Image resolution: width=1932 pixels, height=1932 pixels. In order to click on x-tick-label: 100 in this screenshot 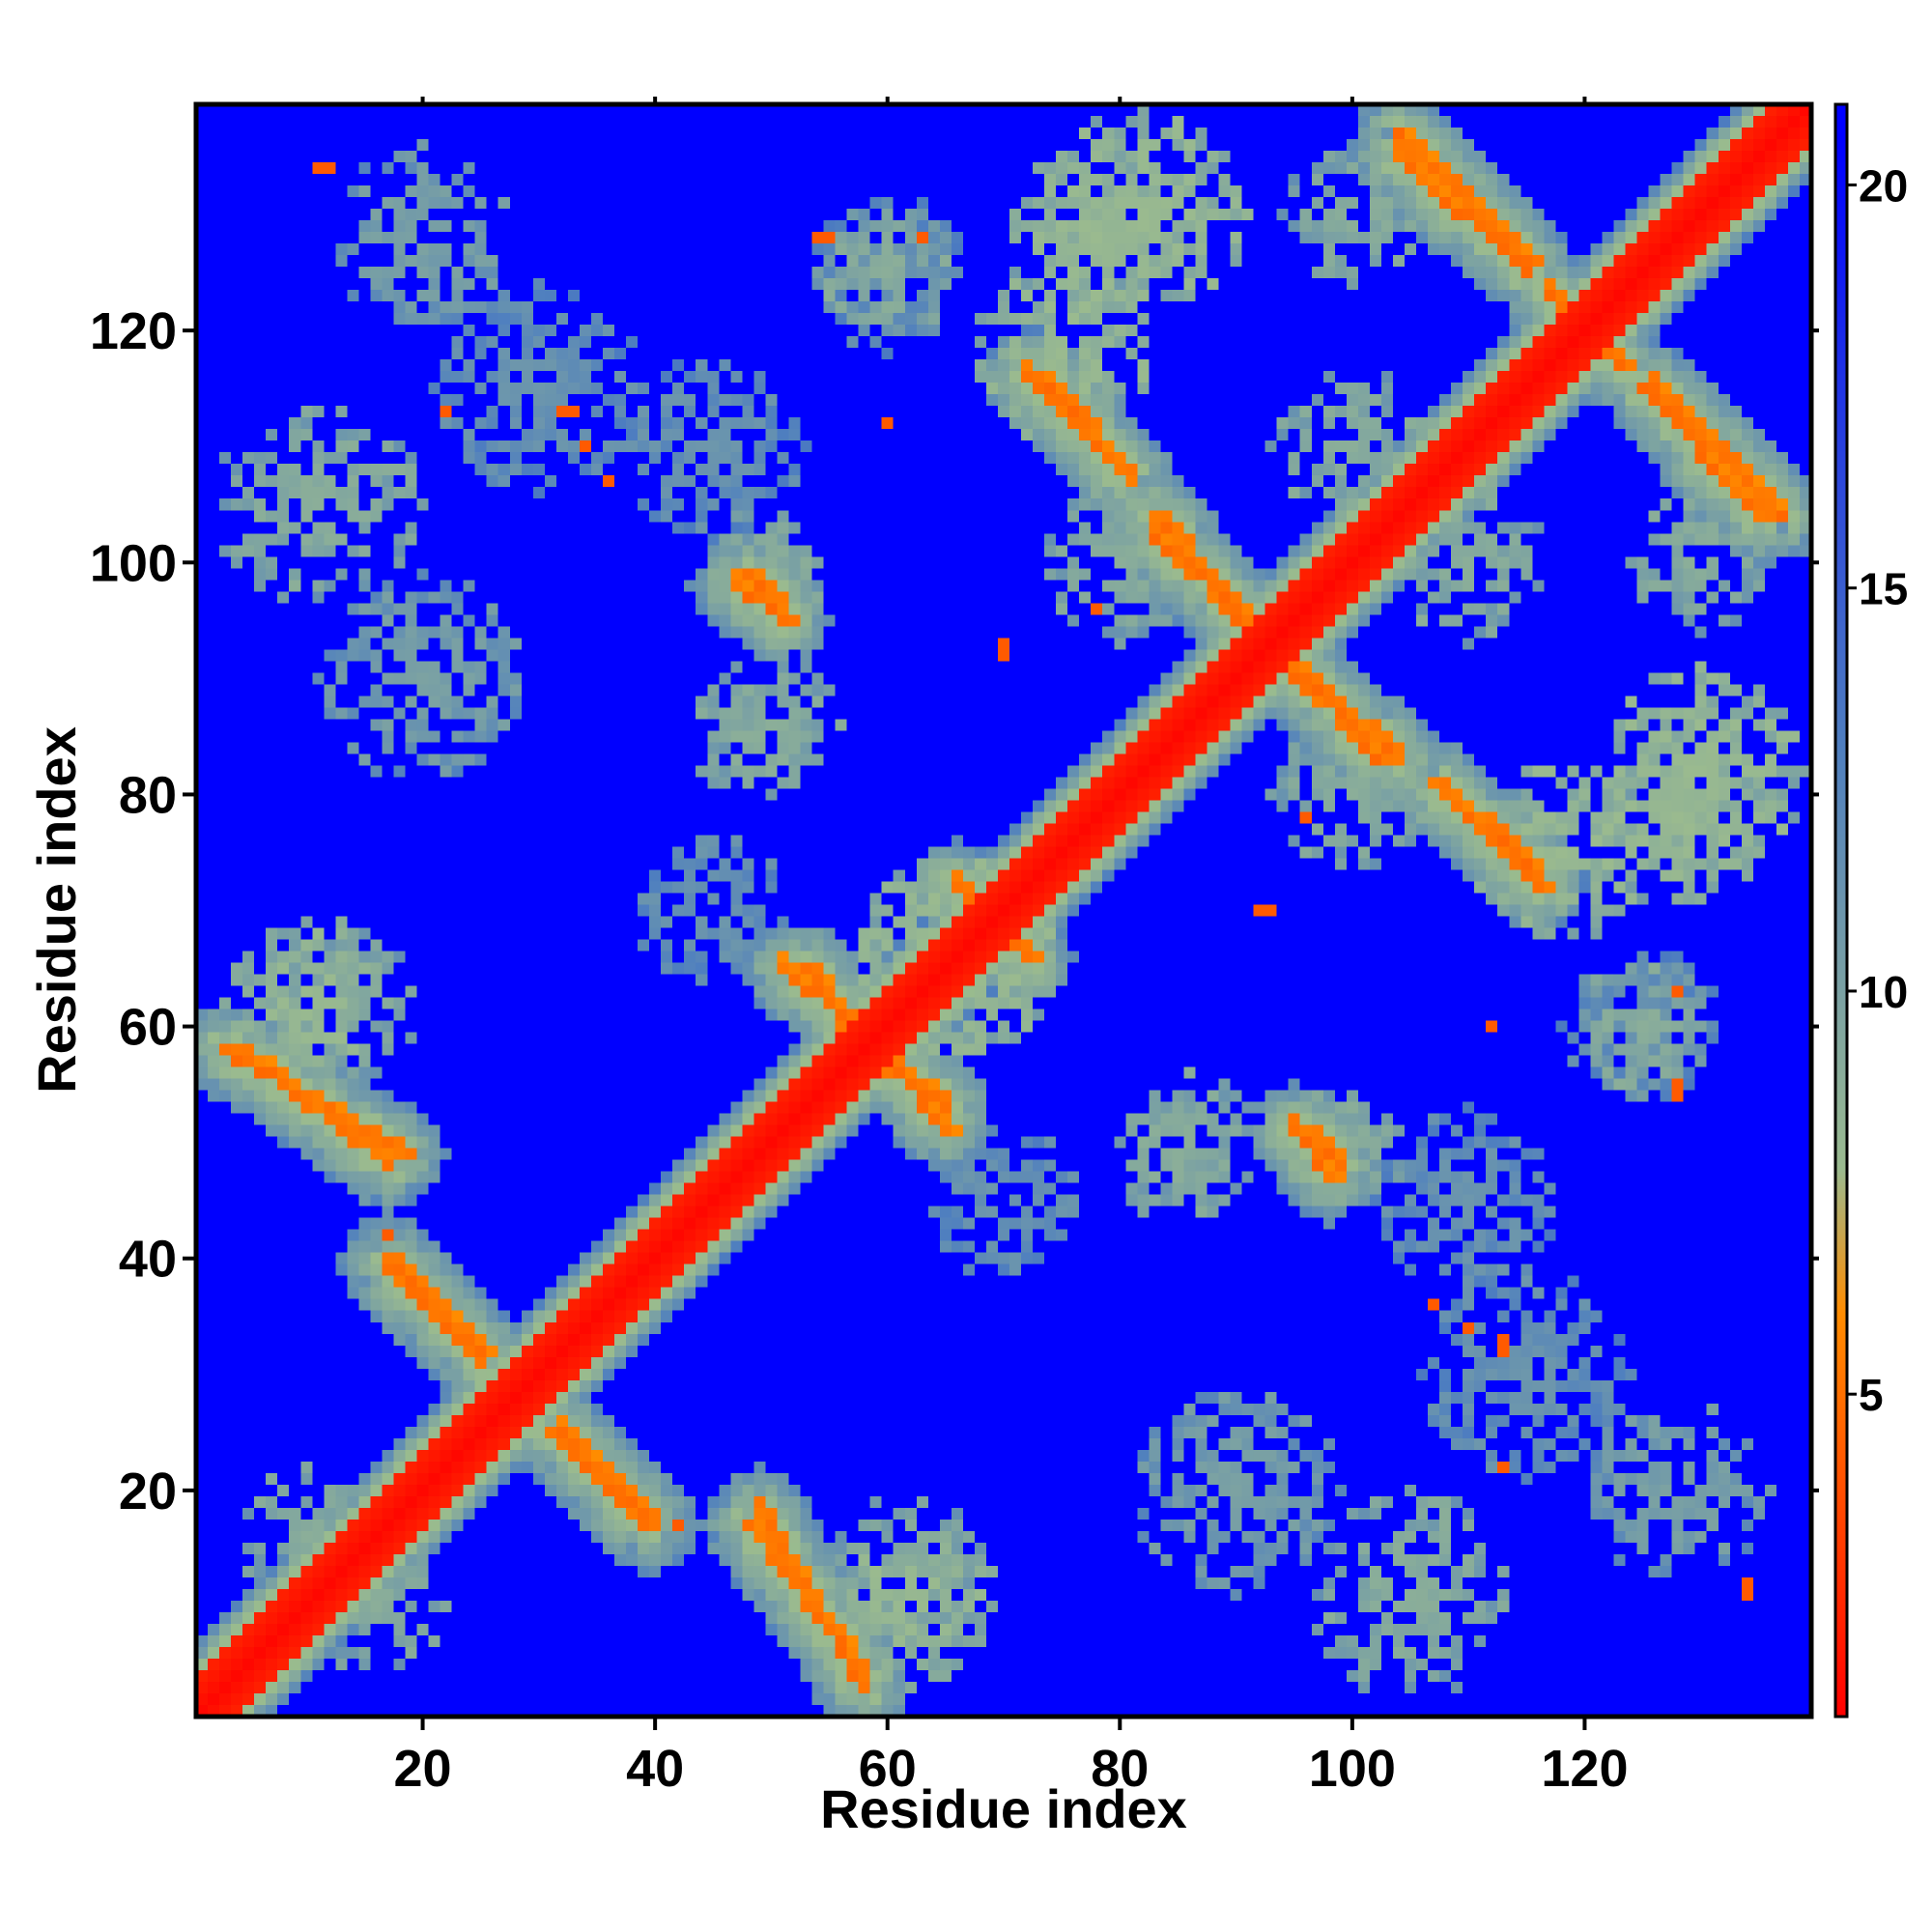, I will do `click(1352, 1769)`.